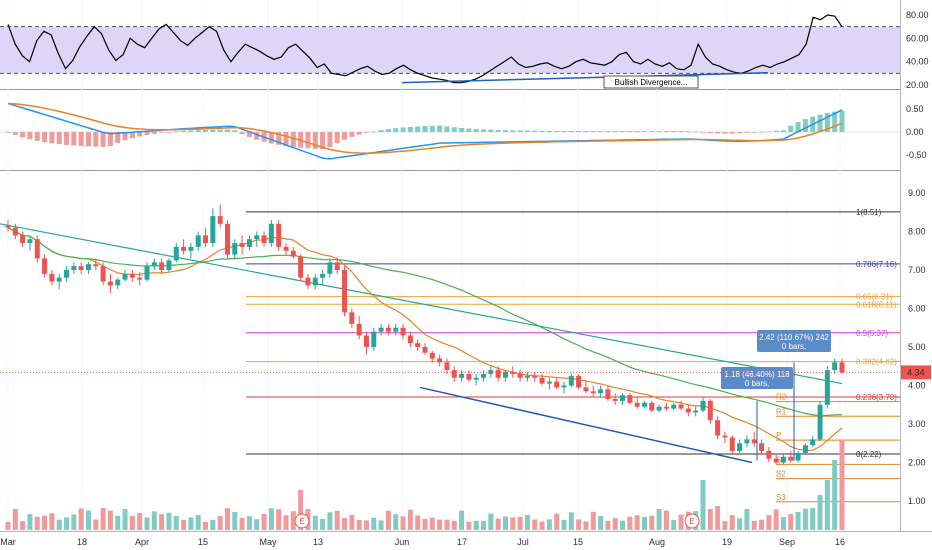 Image resolution: width=932 pixels, height=550 pixels. Describe the element at coordinates (917, 386) in the screenshot. I see `price-axis-label: 4.00` at that location.